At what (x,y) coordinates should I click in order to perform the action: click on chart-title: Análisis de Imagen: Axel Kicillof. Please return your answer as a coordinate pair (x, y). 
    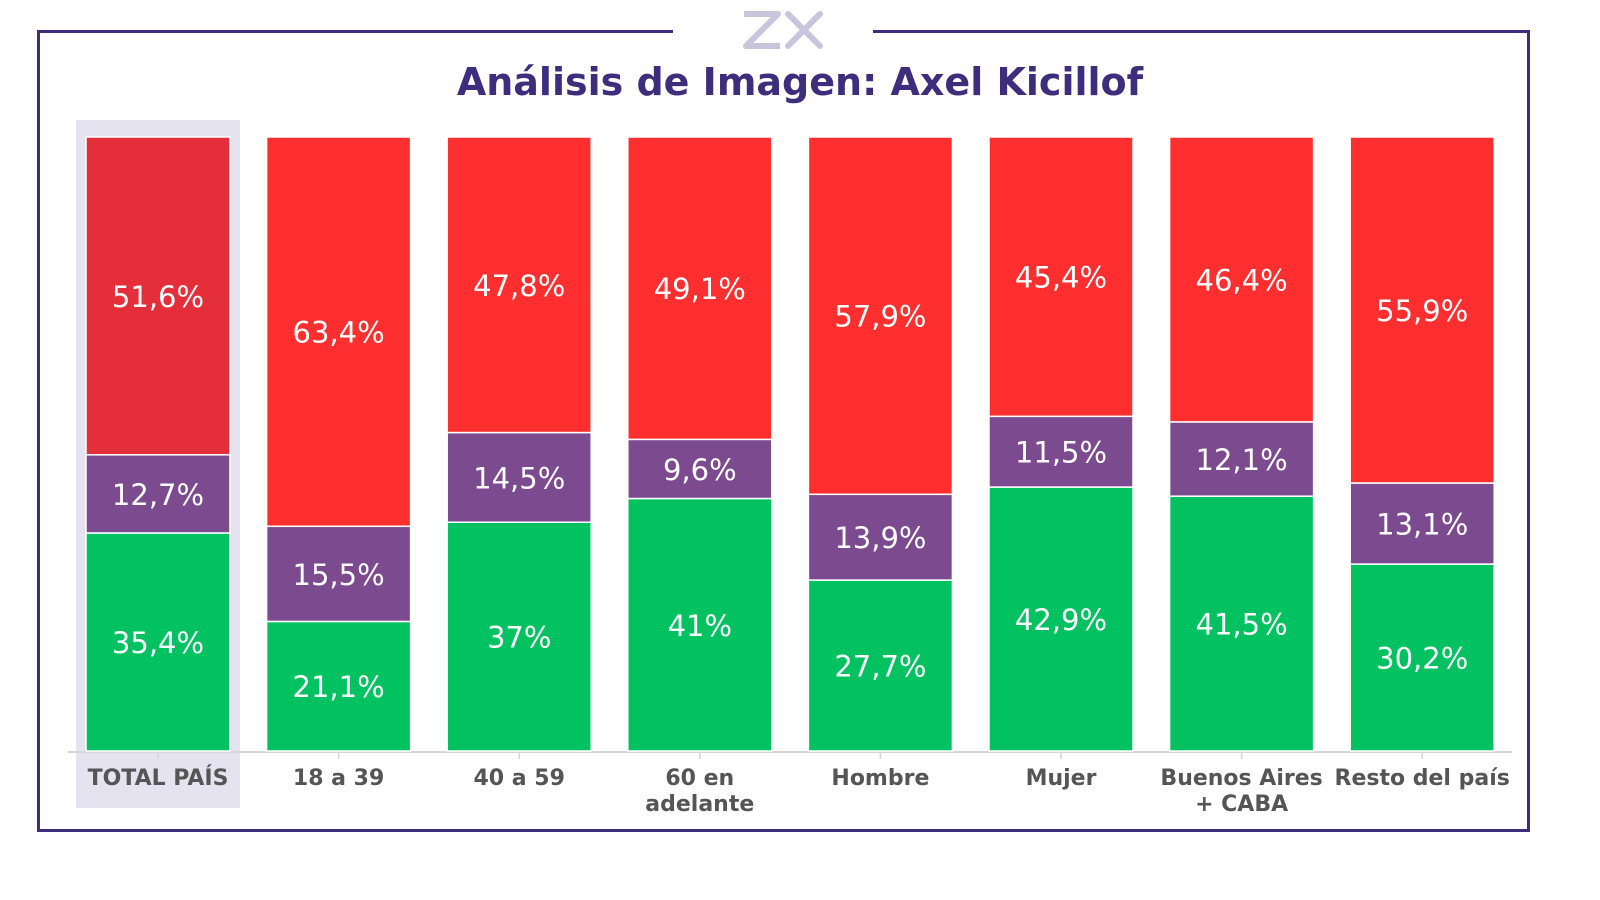
    Looking at the image, I should click on (800, 82).